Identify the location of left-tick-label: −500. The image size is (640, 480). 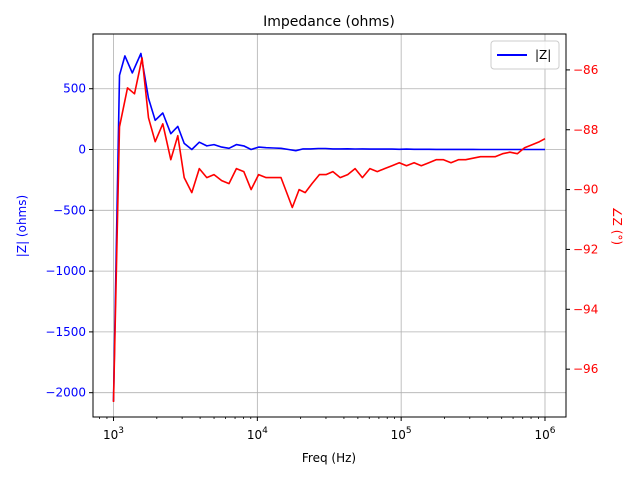
(69, 210).